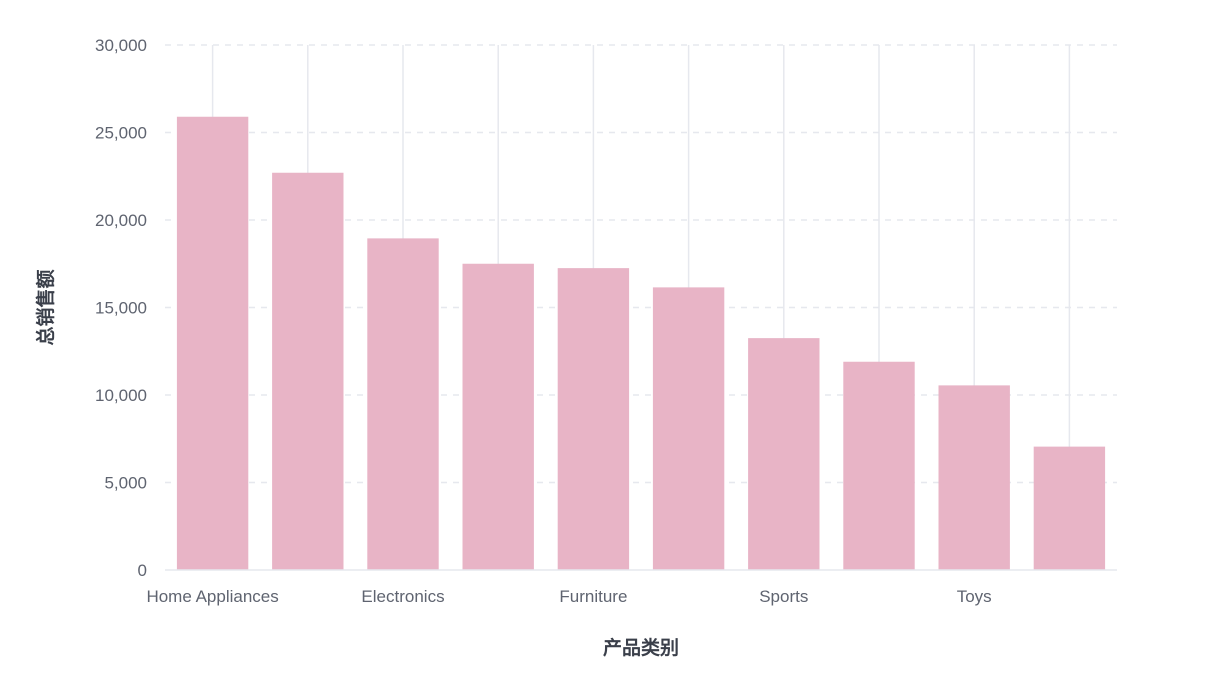  What do you see at coordinates (783, 596) in the screenshot?
I see `x-tick-label: Sports` at bounding box center [783, 596].